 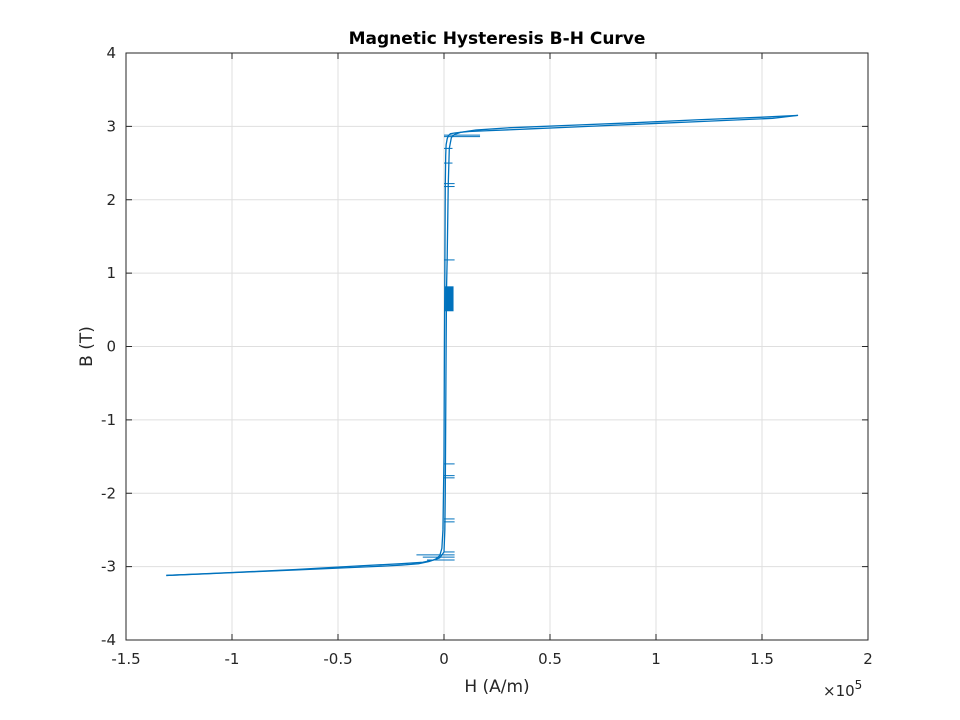 What do you see at coordinates (496, 687) in the screenshot?
I see `x-axis-label: H (A/m)` at bounding box center [496, 687].